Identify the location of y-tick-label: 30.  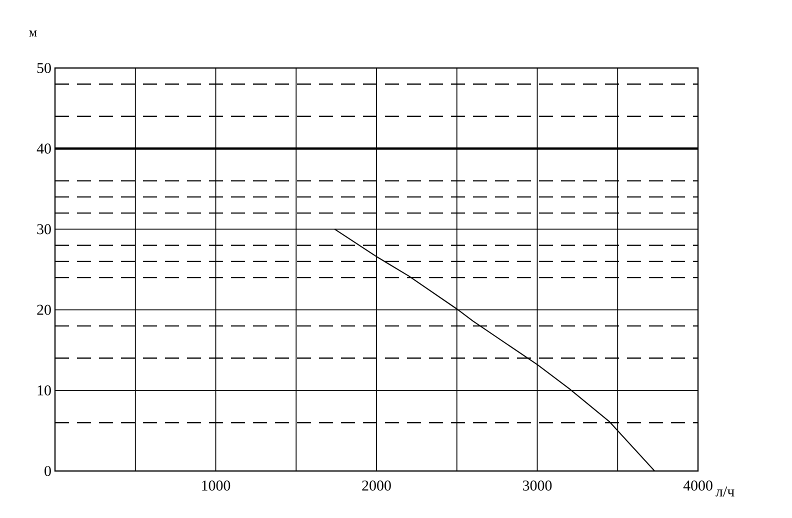
(44, 229).